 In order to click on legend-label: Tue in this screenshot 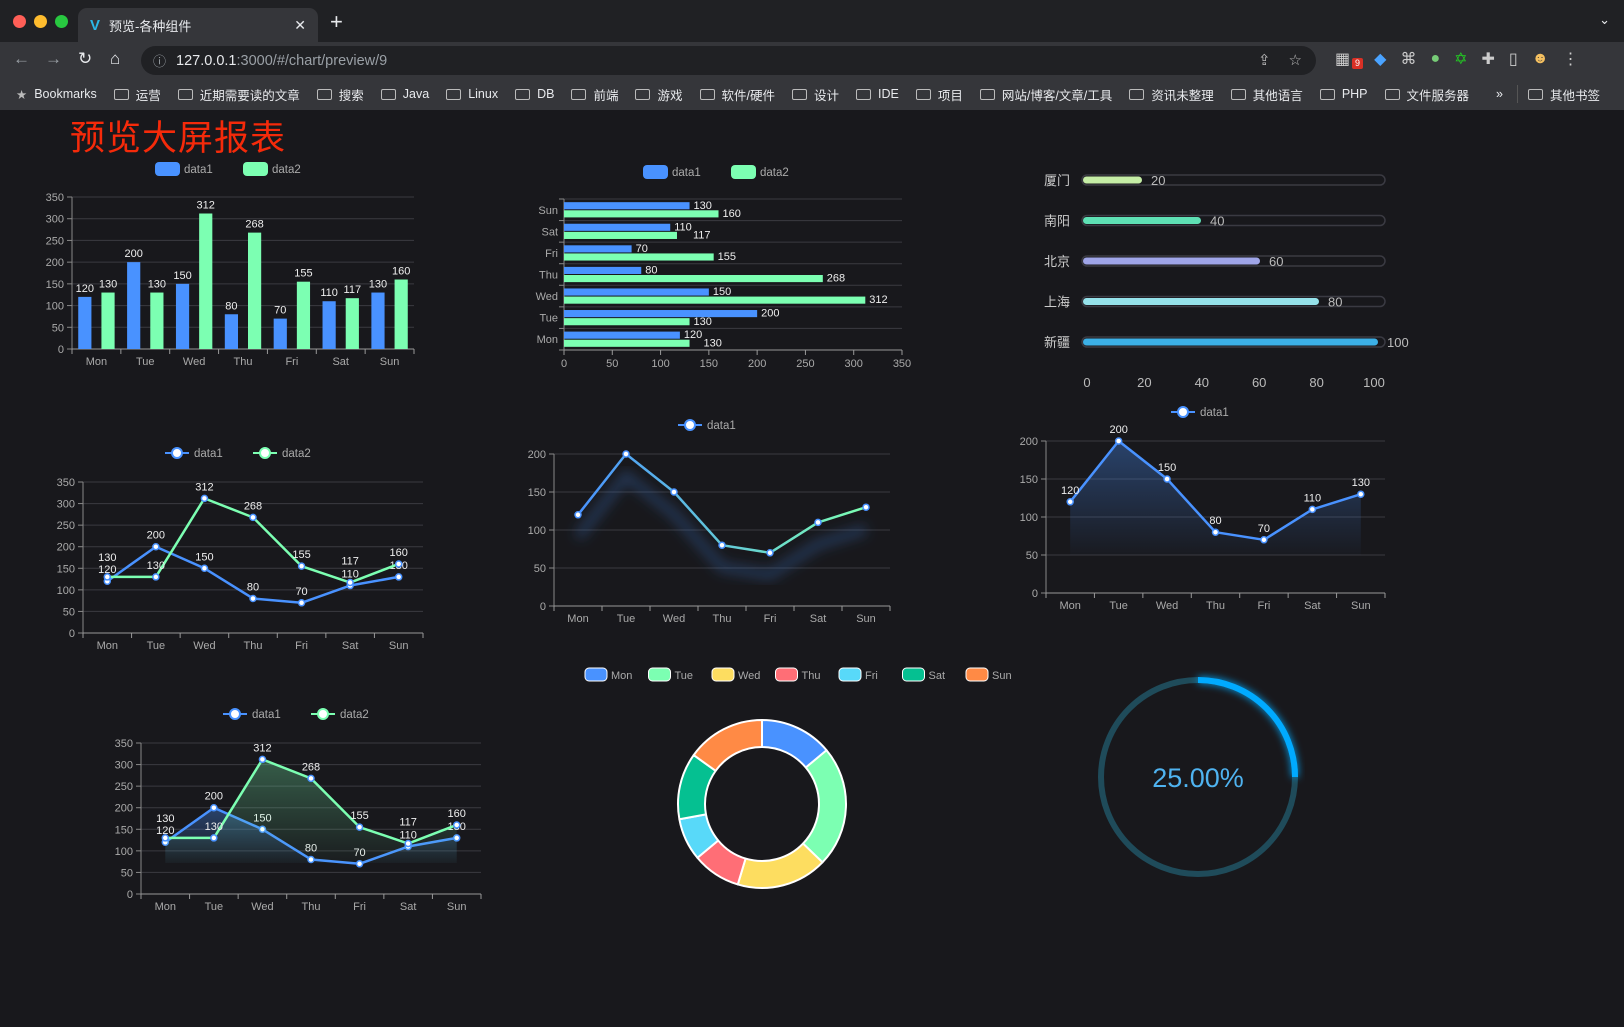, I will do `click(684, 676)`.